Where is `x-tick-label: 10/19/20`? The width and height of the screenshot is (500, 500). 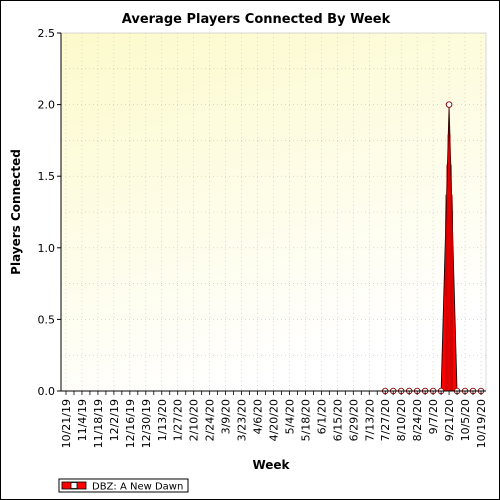
x-tick-label: 10/19/20 is located at coordinates (481, 423).